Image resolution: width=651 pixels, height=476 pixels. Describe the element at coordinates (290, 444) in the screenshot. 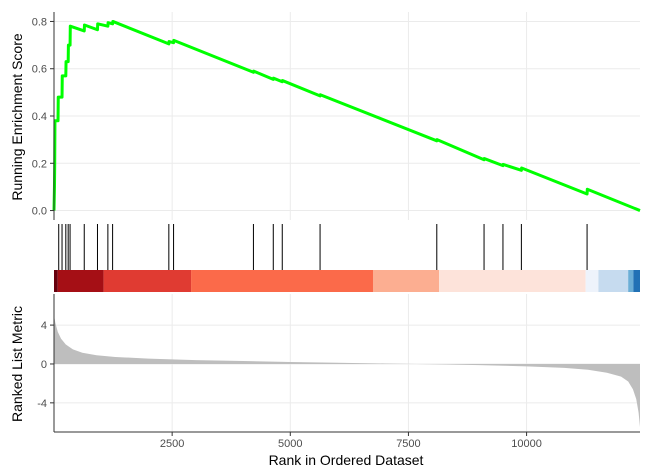

I see `x-tick-label: 5000` at that location.